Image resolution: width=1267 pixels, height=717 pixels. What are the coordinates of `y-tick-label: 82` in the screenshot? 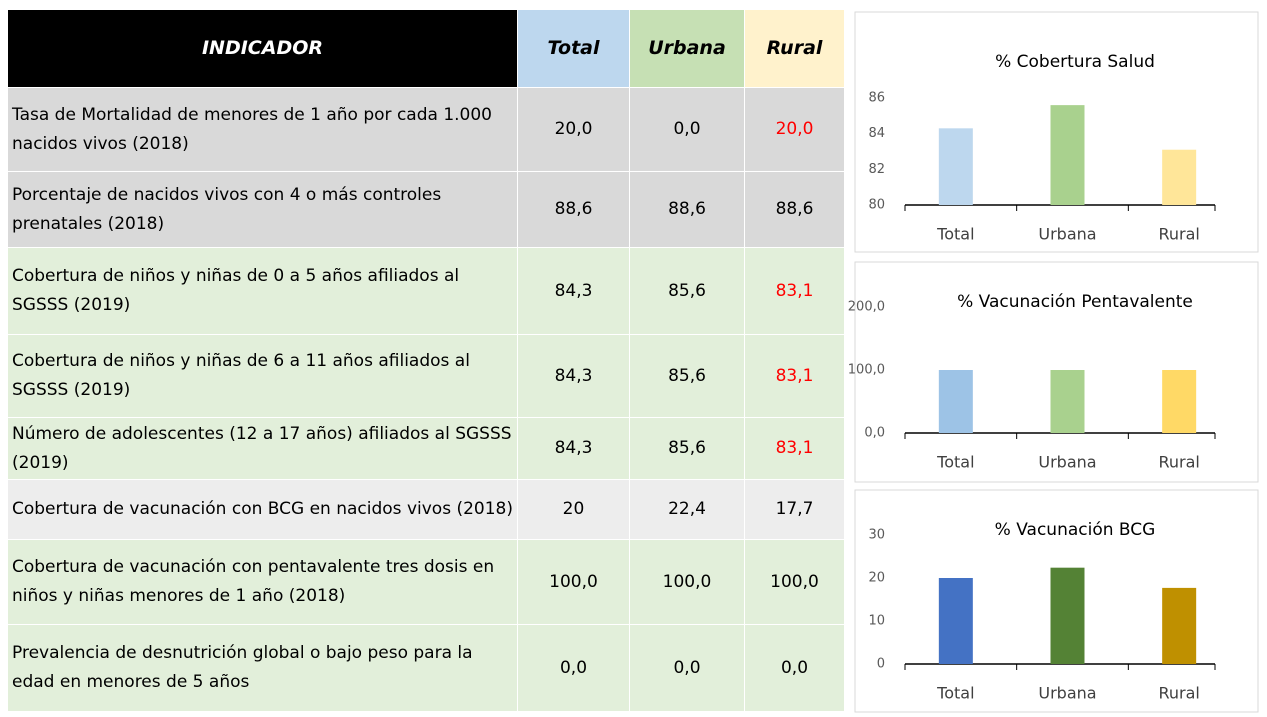 It's located at (876, 169).